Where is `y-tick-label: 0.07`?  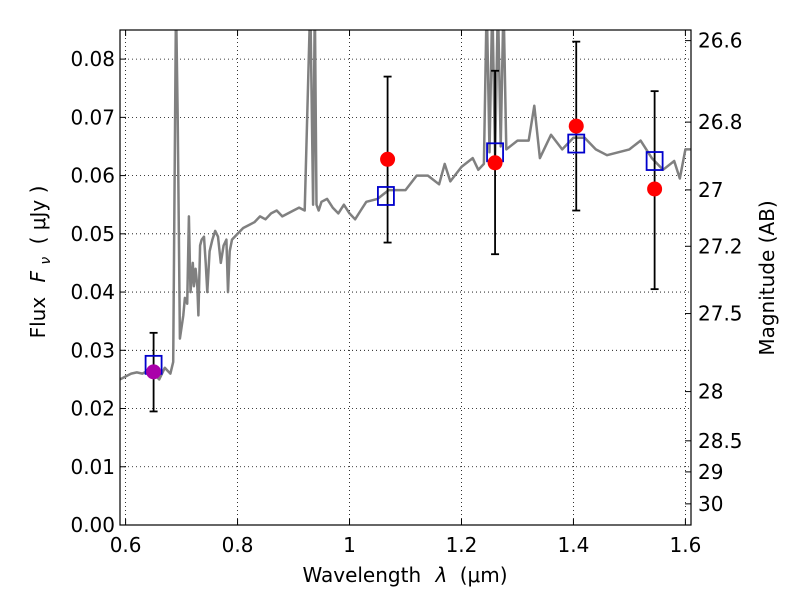 y-tick-label: 0.07 is located at coordinates (92, 117).